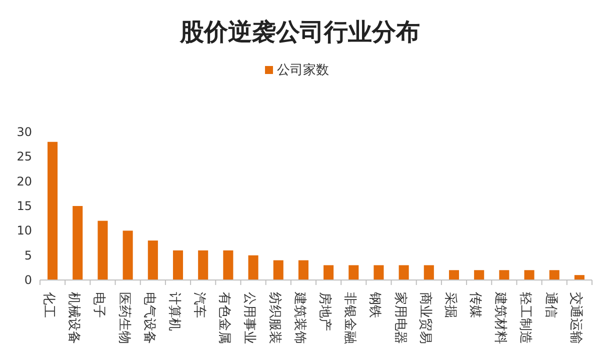 The height and width of the screenshot is (363, 600). I want to click on x-tick-label: 机械设备, so click(74, 318).